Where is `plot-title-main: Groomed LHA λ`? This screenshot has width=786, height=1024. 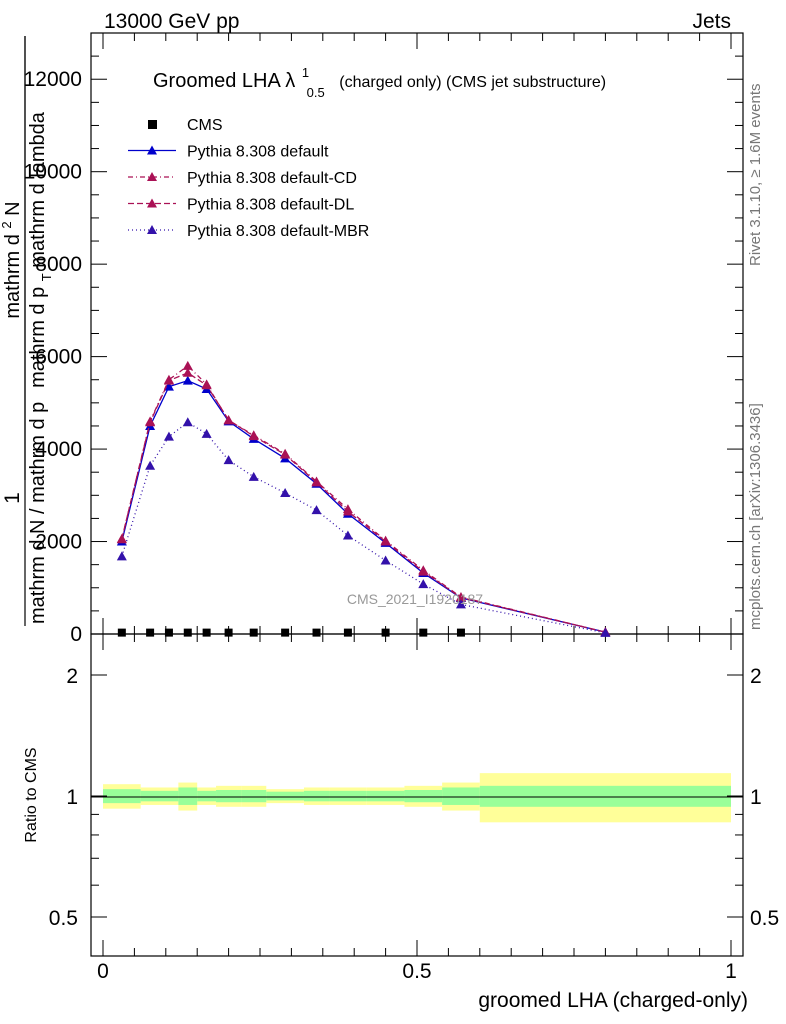
plot-title-main: Groomed LHA λ is located at coordinates (224, 81).